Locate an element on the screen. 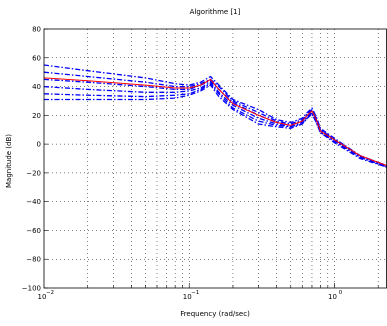 The image size is (387, 326). y-tick-label: 40 is located at coordinates (36, 87).